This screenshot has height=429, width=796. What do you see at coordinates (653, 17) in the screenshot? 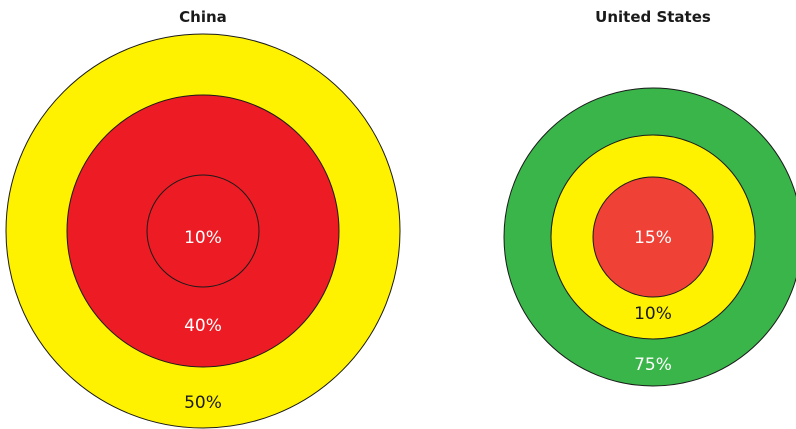
I see `us-title: United States` at bounding box center [653, 17].